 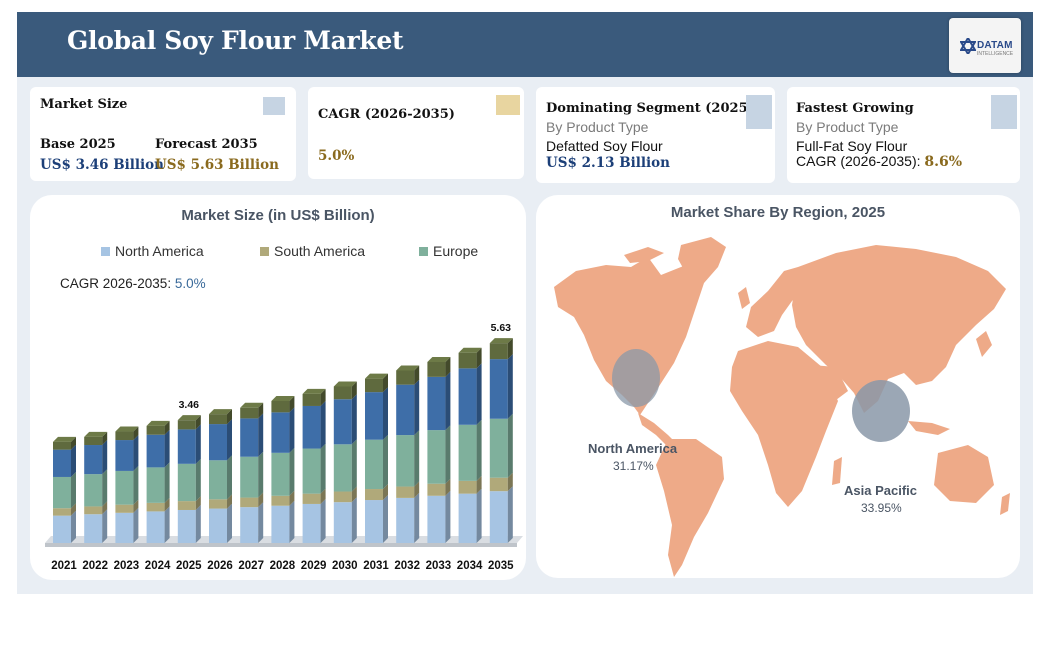 I want to click on cagr-card: CAGR (2026-2035) 5.0%, so click(x=416, y=133).